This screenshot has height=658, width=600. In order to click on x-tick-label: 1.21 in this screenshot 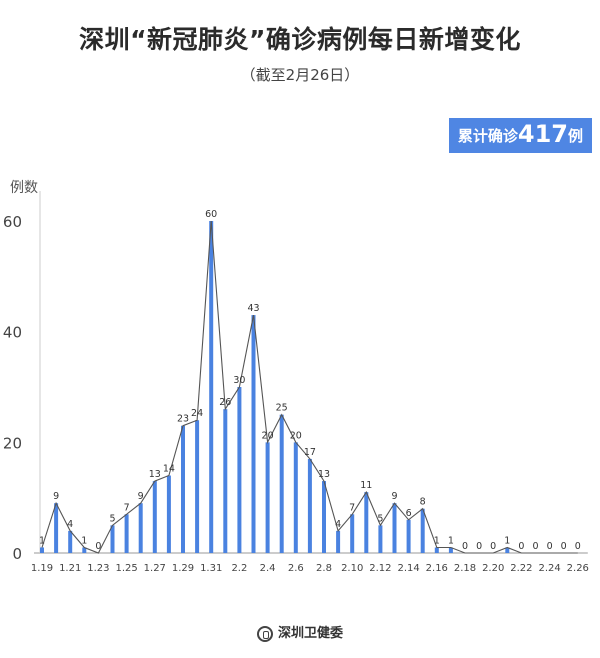, I will do `click(70, 568)`.